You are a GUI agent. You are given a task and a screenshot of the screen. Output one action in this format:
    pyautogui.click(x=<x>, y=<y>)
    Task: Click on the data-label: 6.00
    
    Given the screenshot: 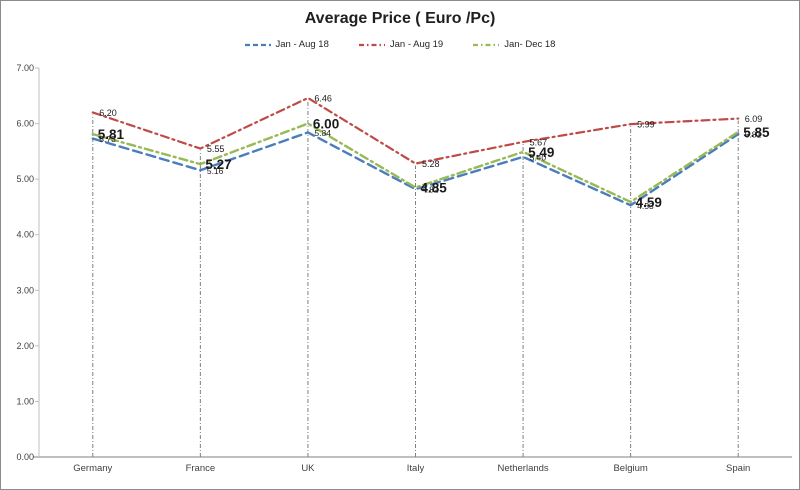 What is the action you would take?
    pyautogui.click(x=326, y=124)
    